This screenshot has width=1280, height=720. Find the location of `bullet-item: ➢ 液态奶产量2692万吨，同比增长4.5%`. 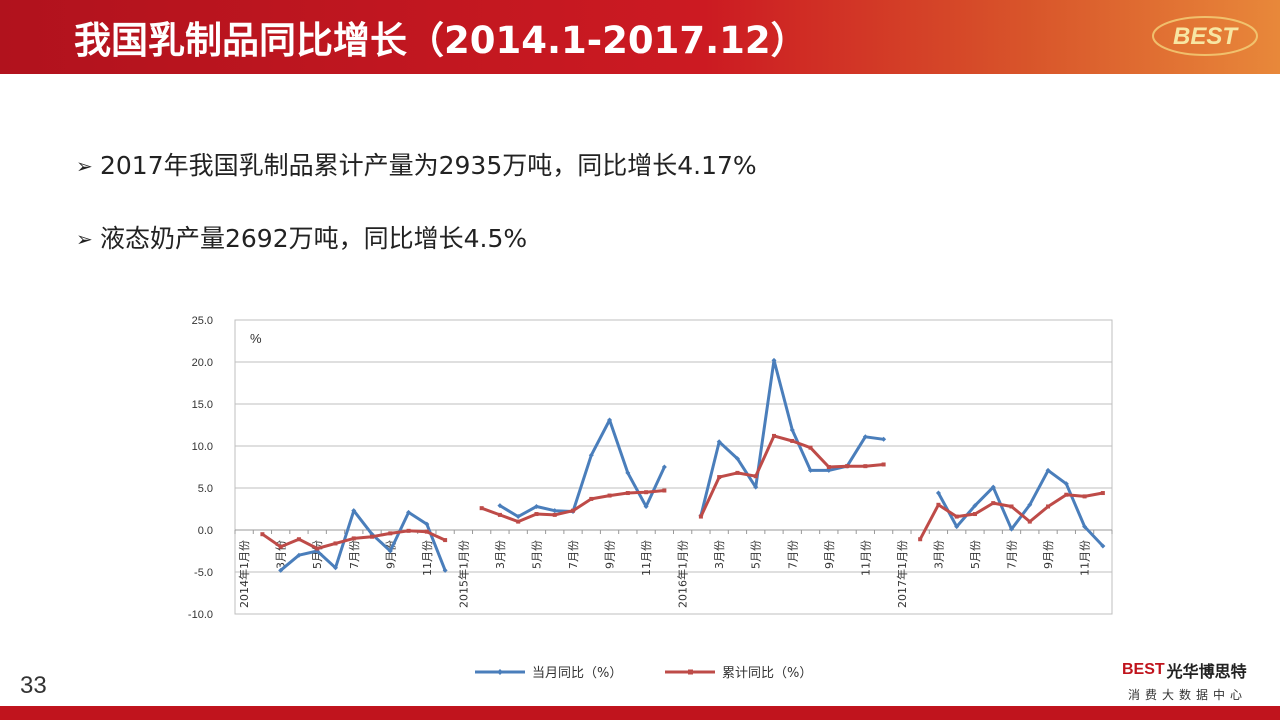

bullet-item: ➢ 液态奶产量2692万吨，同比增长4.5% is located at coordinates (416, 239).